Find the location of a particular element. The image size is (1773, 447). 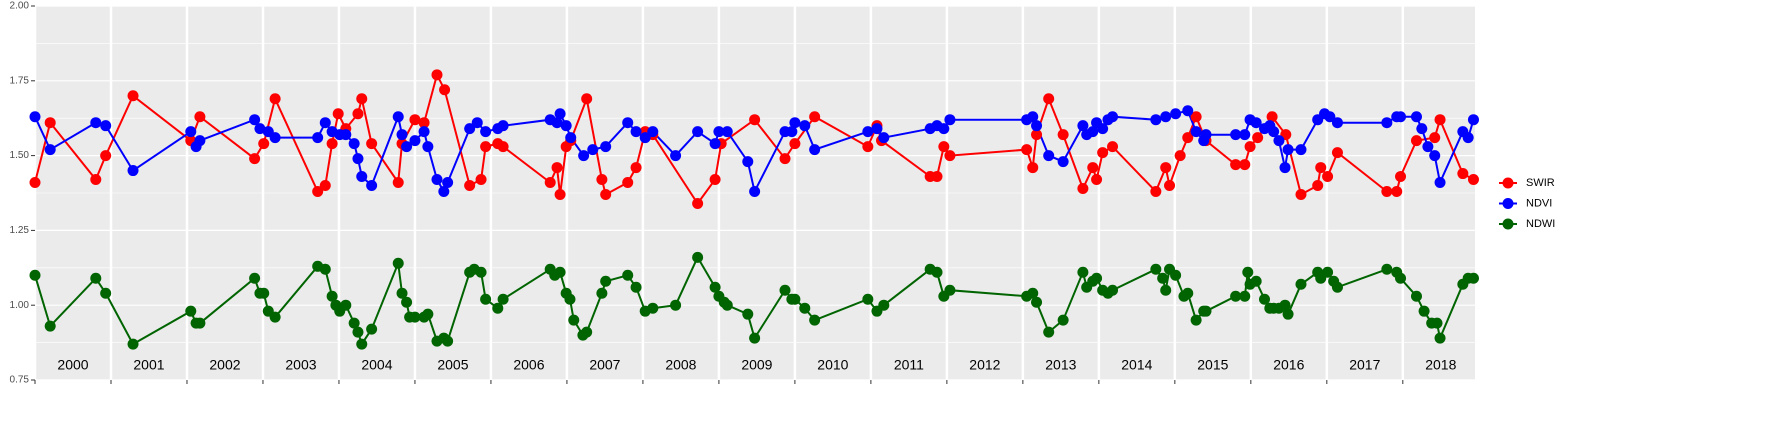

year-label: 2017 is located at coordinates (1364, 365).